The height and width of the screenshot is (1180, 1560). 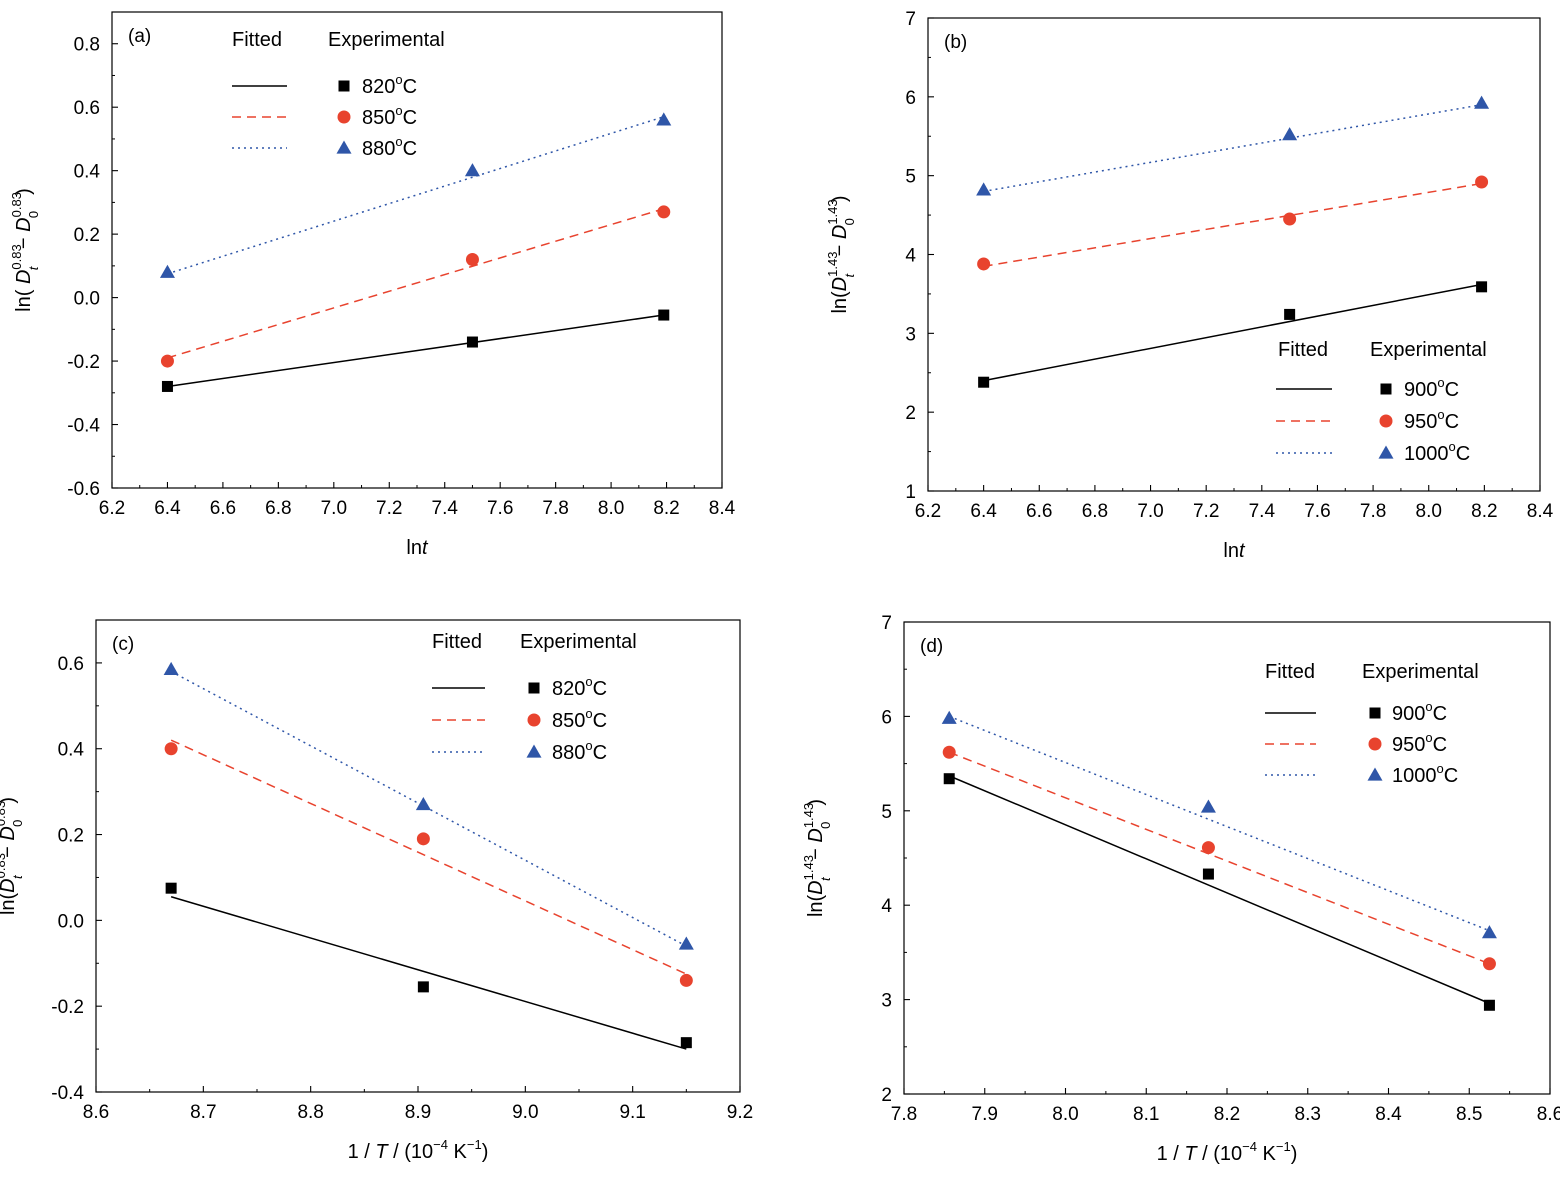 I want to click on y-tick-label: 3, so click(x=910, y=334).